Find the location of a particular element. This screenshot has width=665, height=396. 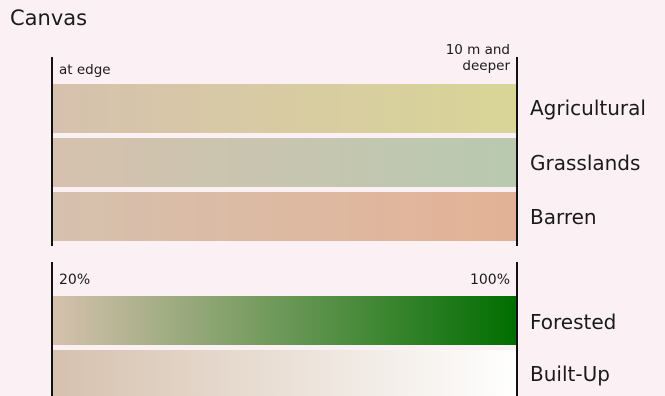

category-label-built-up: Built-Up is located at coordinates (570, 374).